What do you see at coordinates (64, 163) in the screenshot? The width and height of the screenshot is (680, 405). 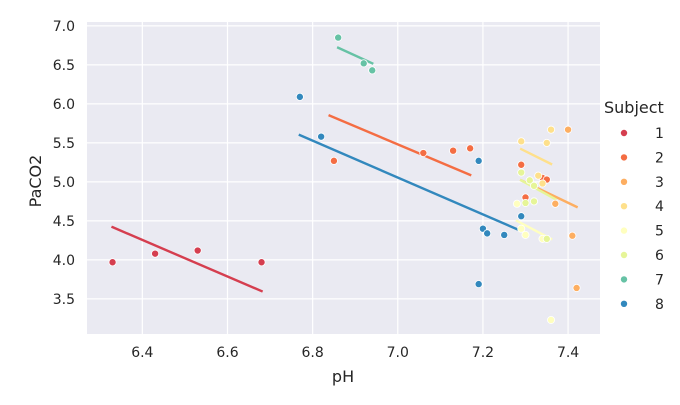 I see `y-tick-labels: 3.5 4.0 4.5 5.0 5.5 6.0 6.5 7.0` at bounding box center [64, 163].